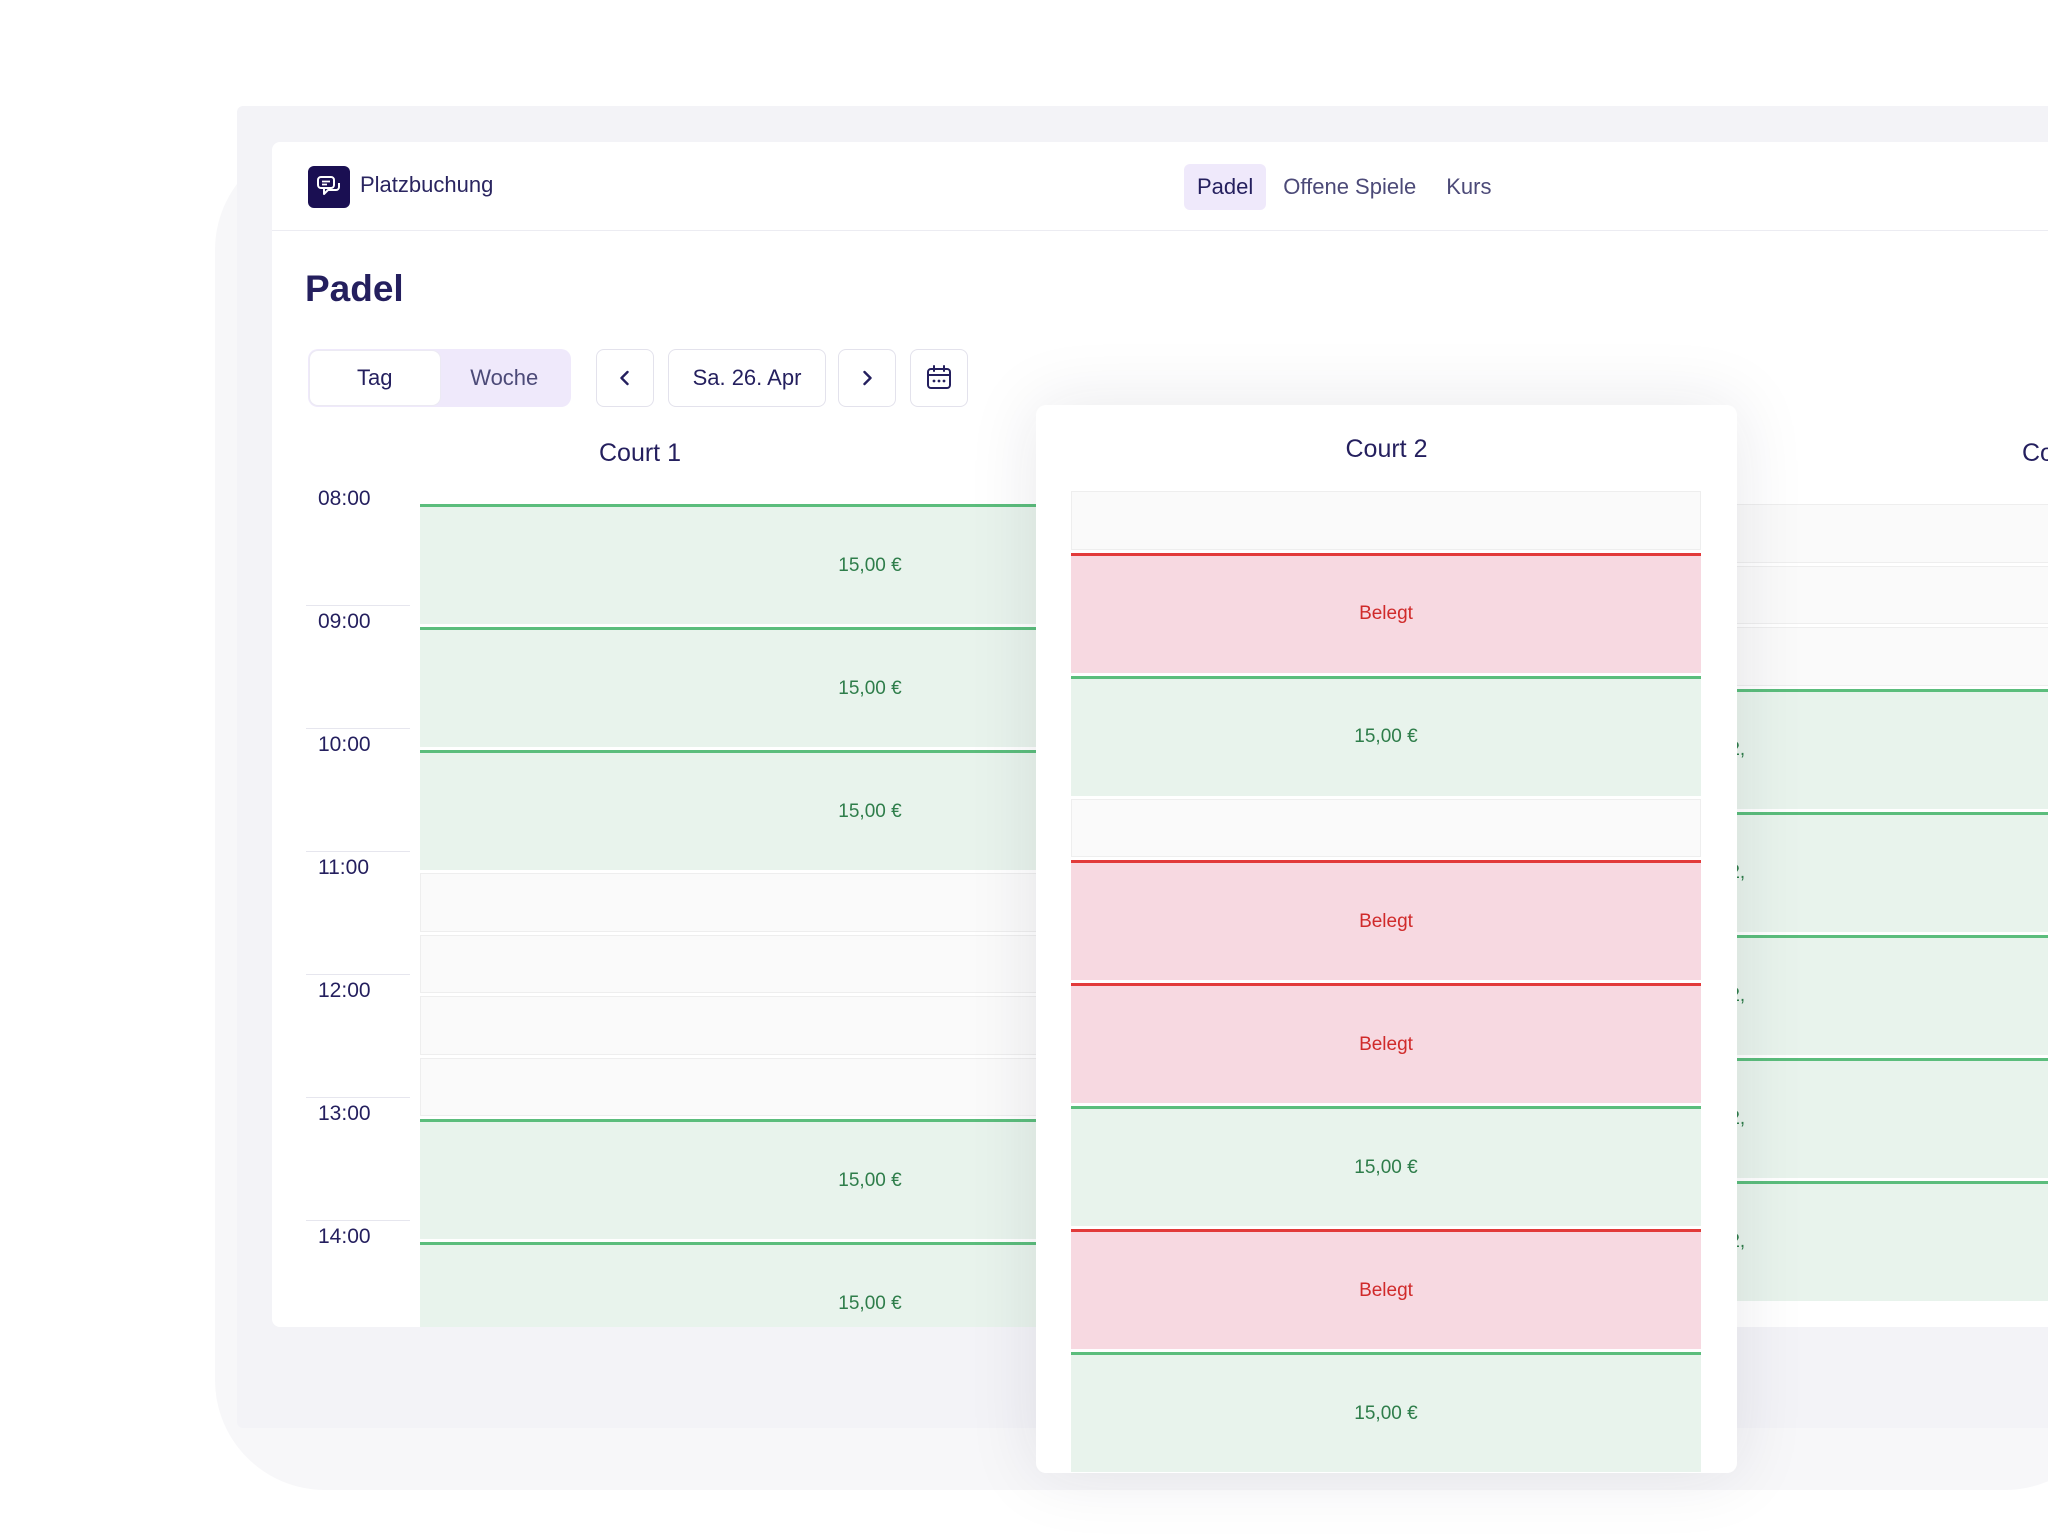  Describe the element at coordinates (2035, 453) in the screenshot. I see `court-3-title: Co` at that location.